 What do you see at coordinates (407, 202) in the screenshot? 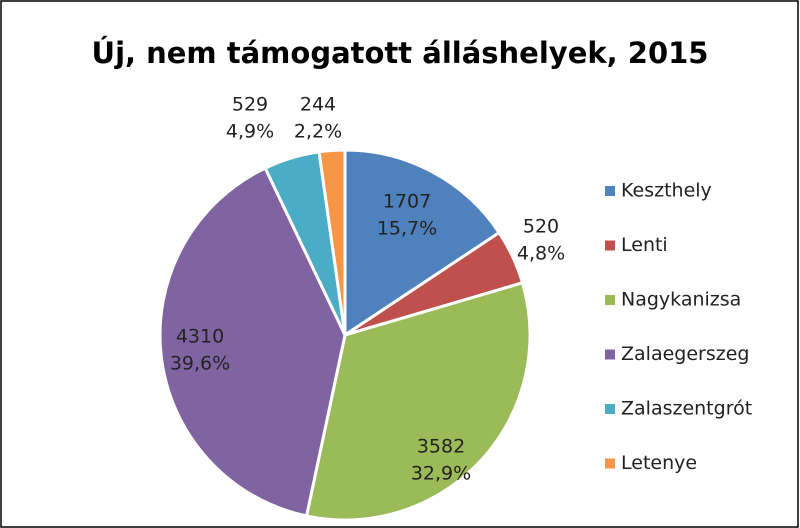
I see `data-label: 1707` at bounding box center [407, 202].